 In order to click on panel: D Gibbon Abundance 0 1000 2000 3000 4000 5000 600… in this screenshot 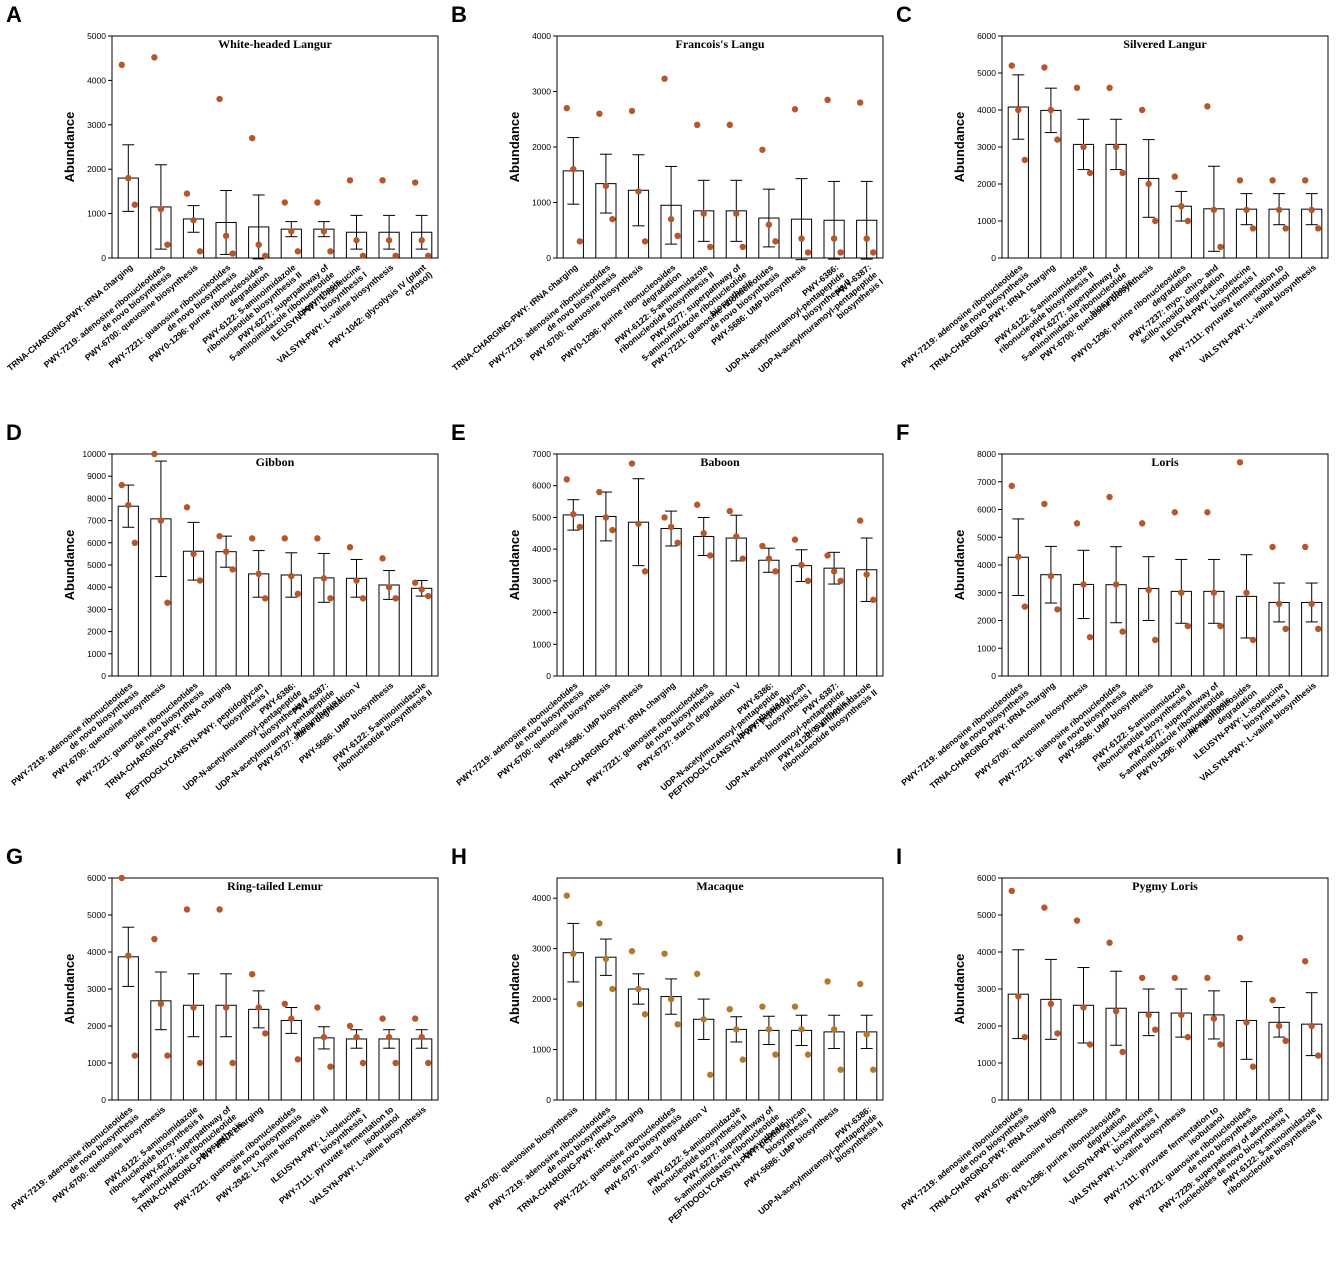, I will do `click(222, 610)`.